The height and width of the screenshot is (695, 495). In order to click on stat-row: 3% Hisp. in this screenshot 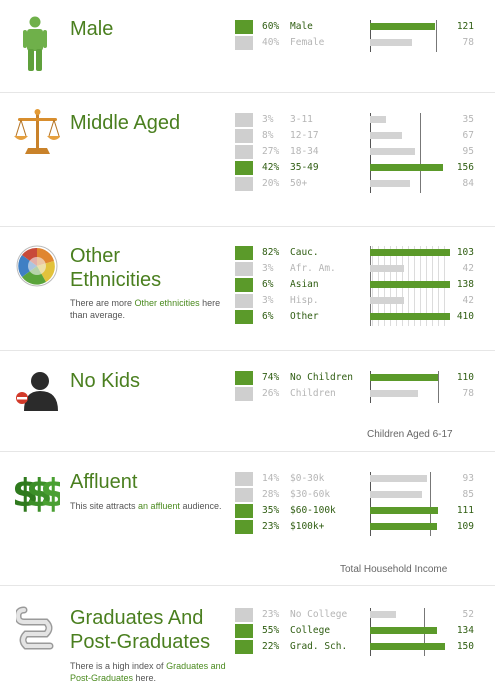, I will do `click(290, 301)`.